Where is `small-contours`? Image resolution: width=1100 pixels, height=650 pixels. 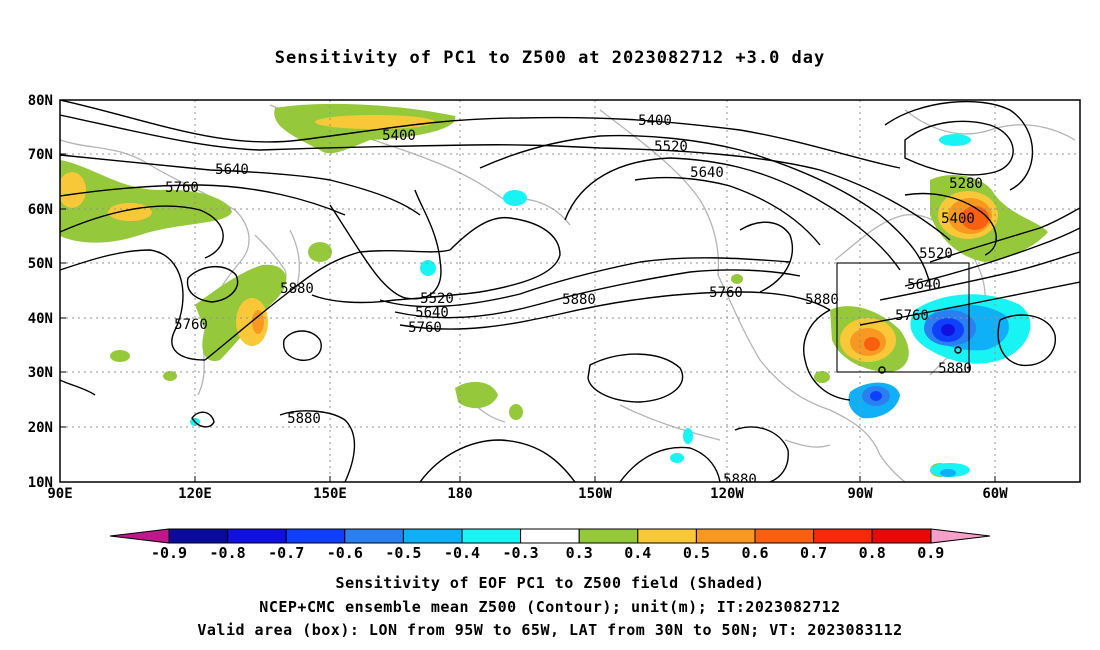 small-contours is located at coordinates (920, 360).